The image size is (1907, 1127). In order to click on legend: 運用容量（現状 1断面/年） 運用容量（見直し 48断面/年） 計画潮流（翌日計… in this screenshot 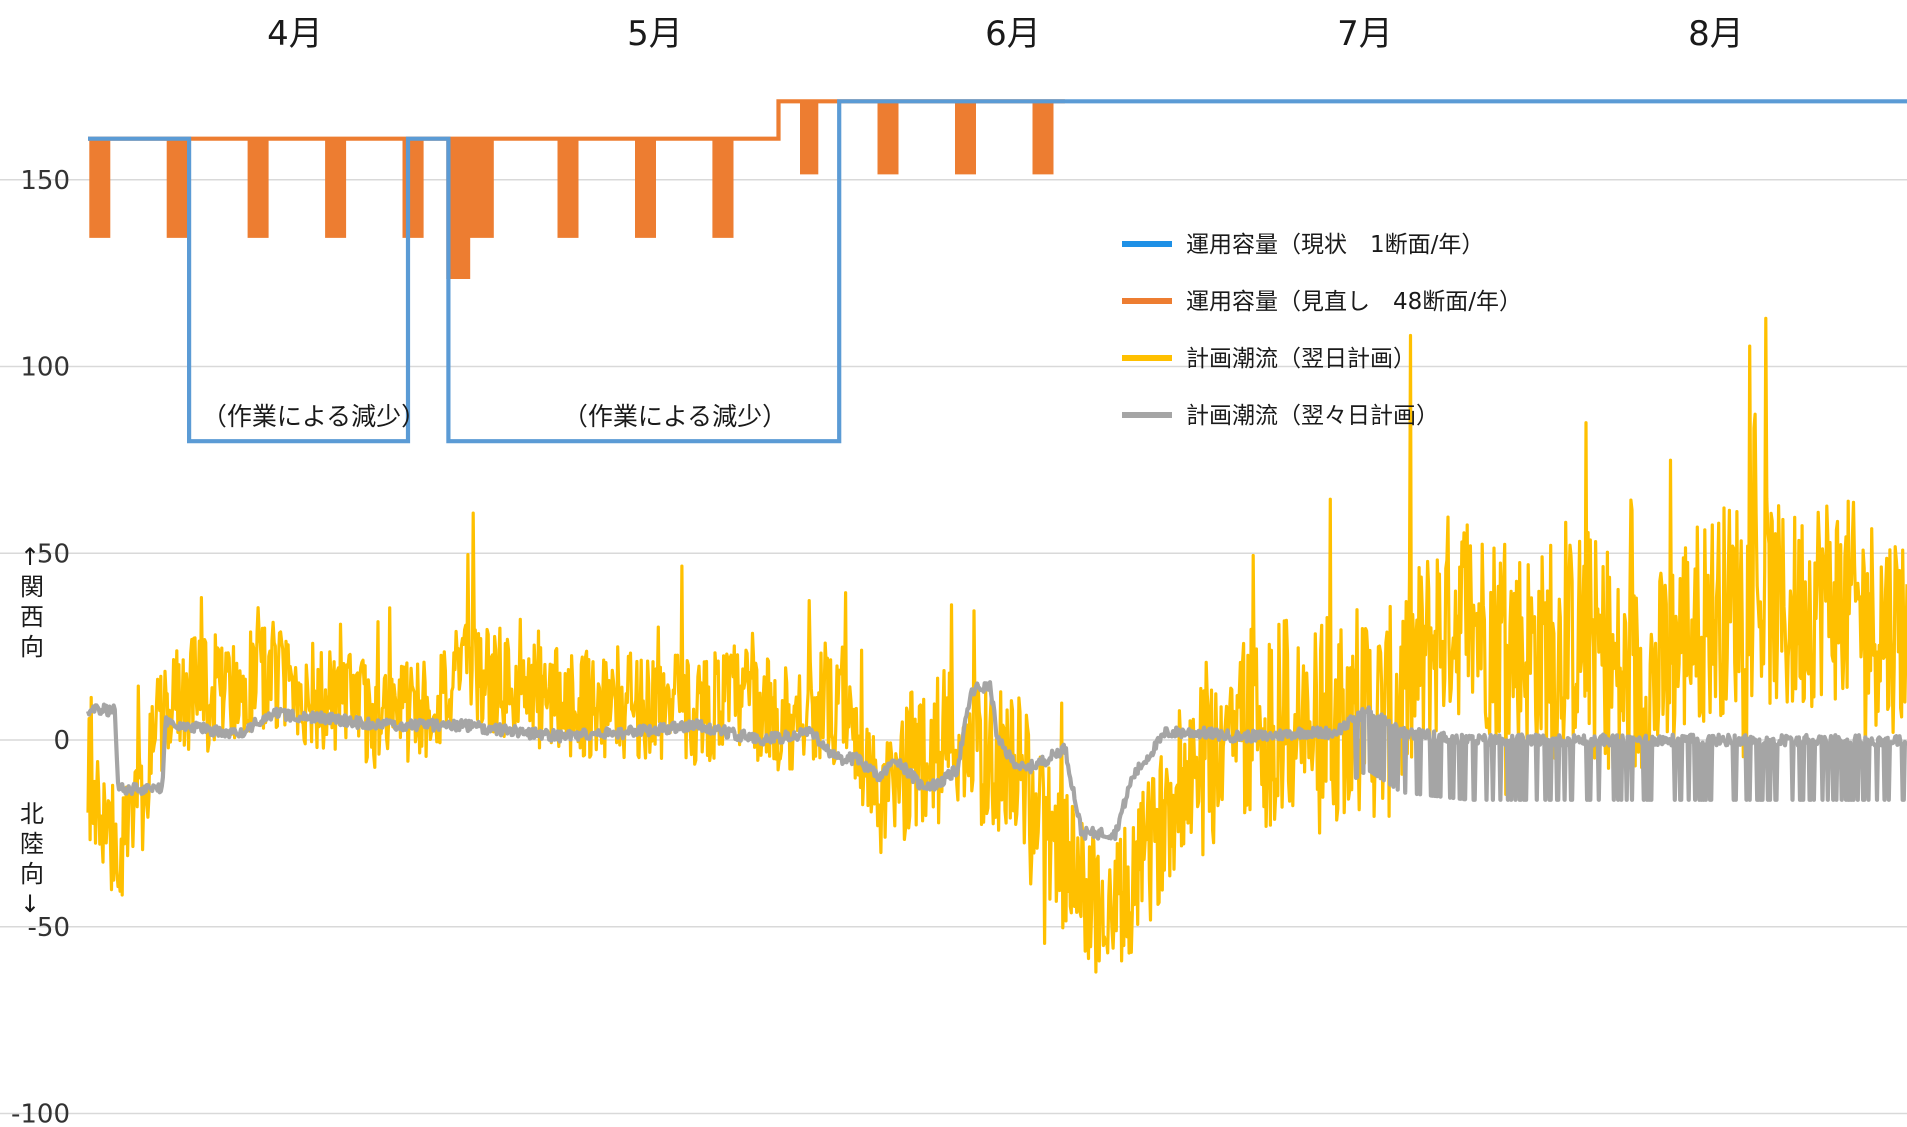, I will do `click(1322, 330)`.